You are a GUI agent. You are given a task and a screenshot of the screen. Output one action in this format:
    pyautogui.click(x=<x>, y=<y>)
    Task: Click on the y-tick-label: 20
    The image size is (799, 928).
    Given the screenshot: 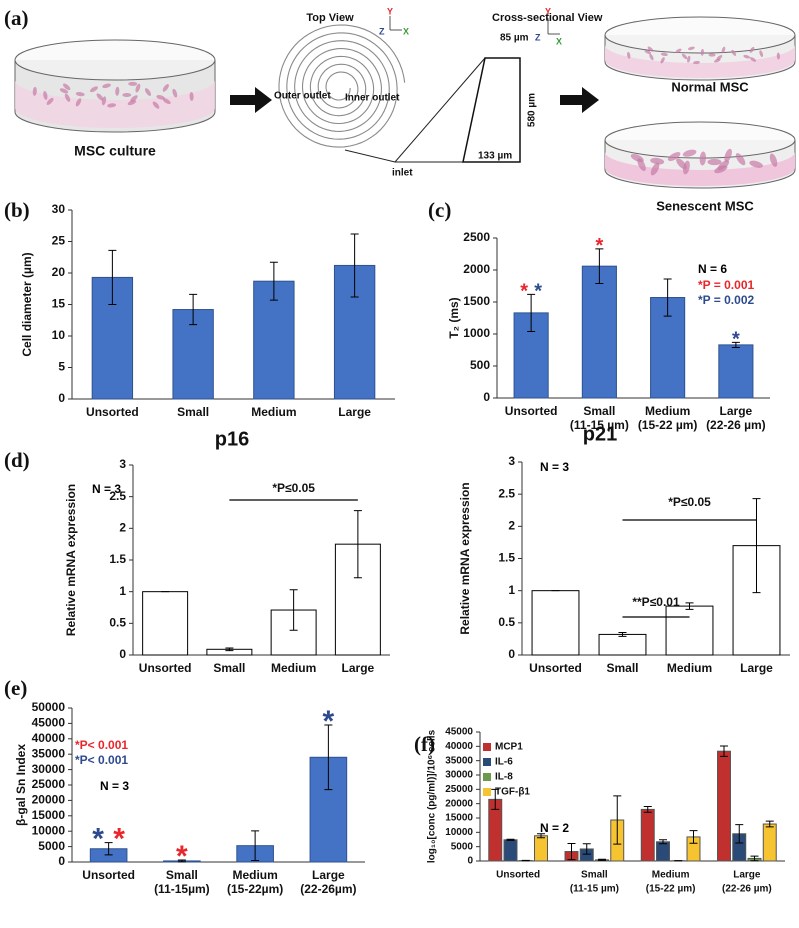 What is the action you would take?
    pyautogui.click(x=59, y=272)
    